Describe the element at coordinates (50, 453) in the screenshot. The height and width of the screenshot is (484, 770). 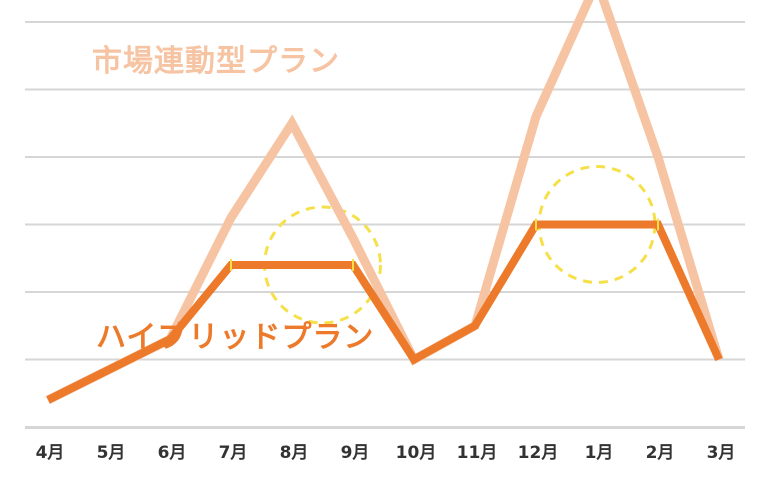
I see `x-tick-label: 4月` at that location.